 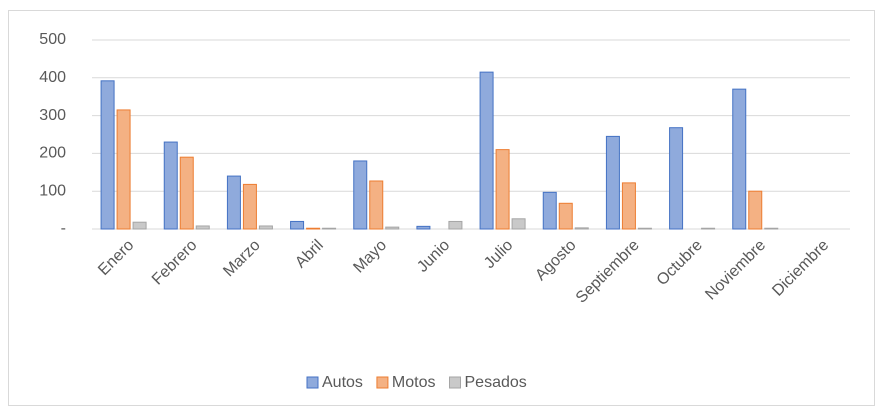 What do you see at coordinates (52, 153) in the screenshot?
I see `y-tick-label: 200` at bounding box center [52, 153].